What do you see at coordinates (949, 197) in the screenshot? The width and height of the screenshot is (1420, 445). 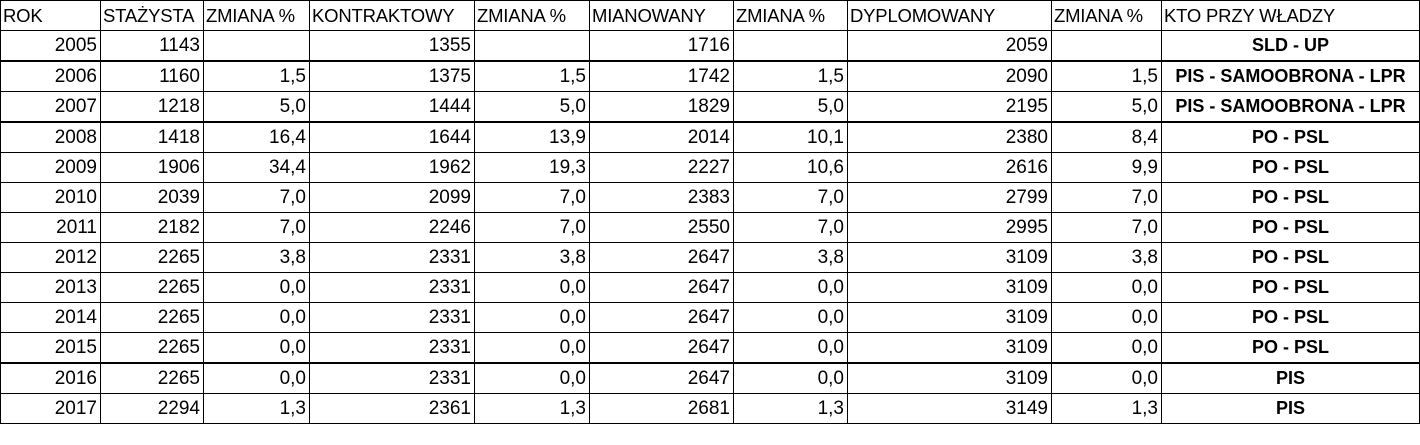 I see `cell-dyplomowany: 2799` at bounding box center [949, 197].